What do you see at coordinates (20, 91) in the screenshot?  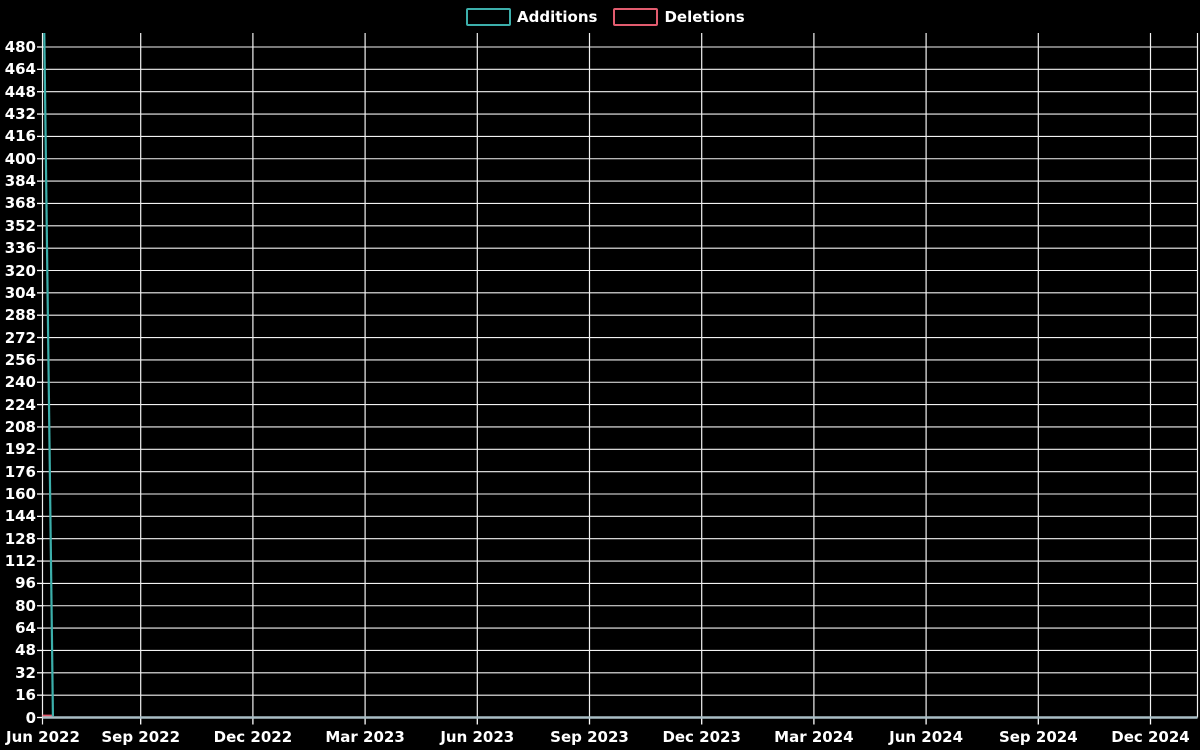 I see `y-tick-label: 448` at bounding box center [20, 91].